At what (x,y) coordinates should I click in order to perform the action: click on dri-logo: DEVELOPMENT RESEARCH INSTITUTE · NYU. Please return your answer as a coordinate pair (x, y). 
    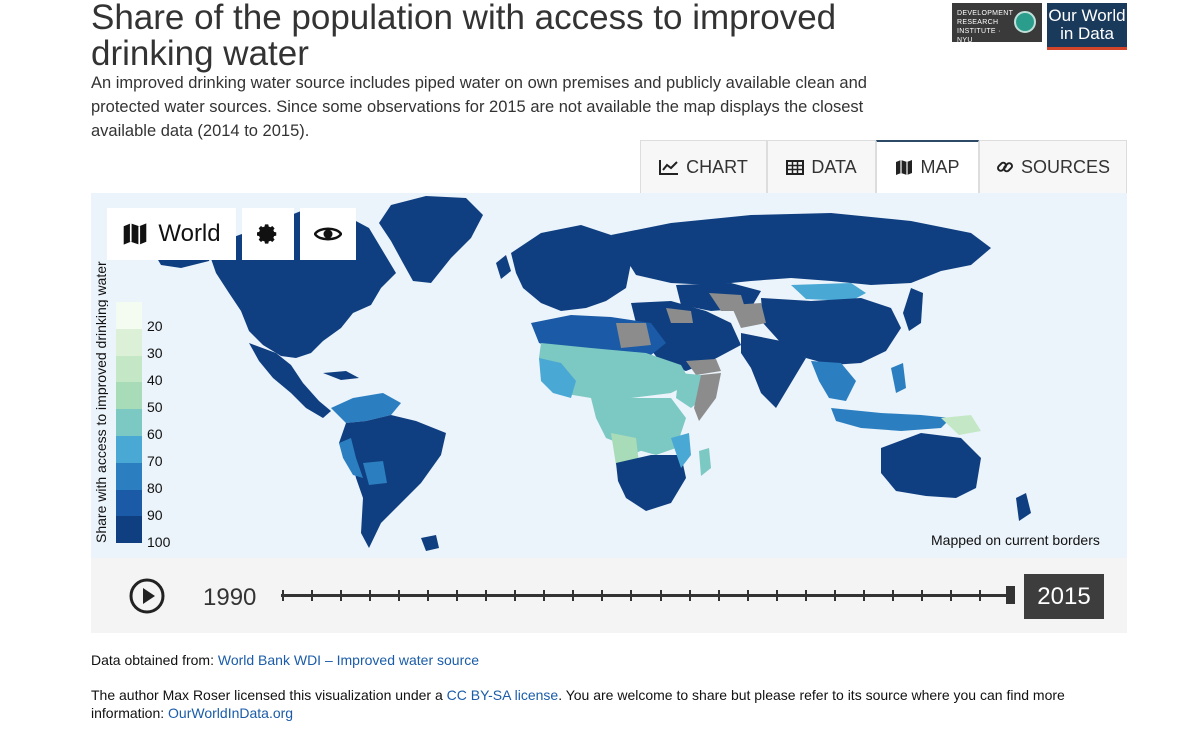
    Looking at the image, I should click on (997, 23).